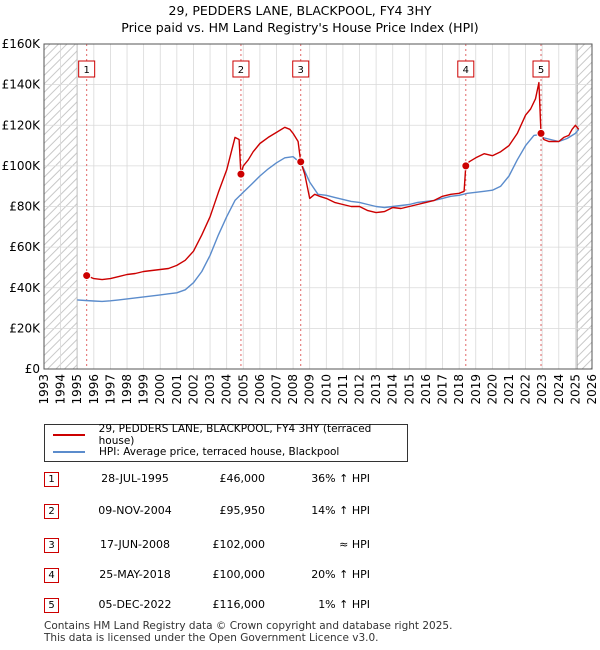 The height and width of the screenshot is (650, 600). I want to click on sale-number-label: 2, so click(241, 70).